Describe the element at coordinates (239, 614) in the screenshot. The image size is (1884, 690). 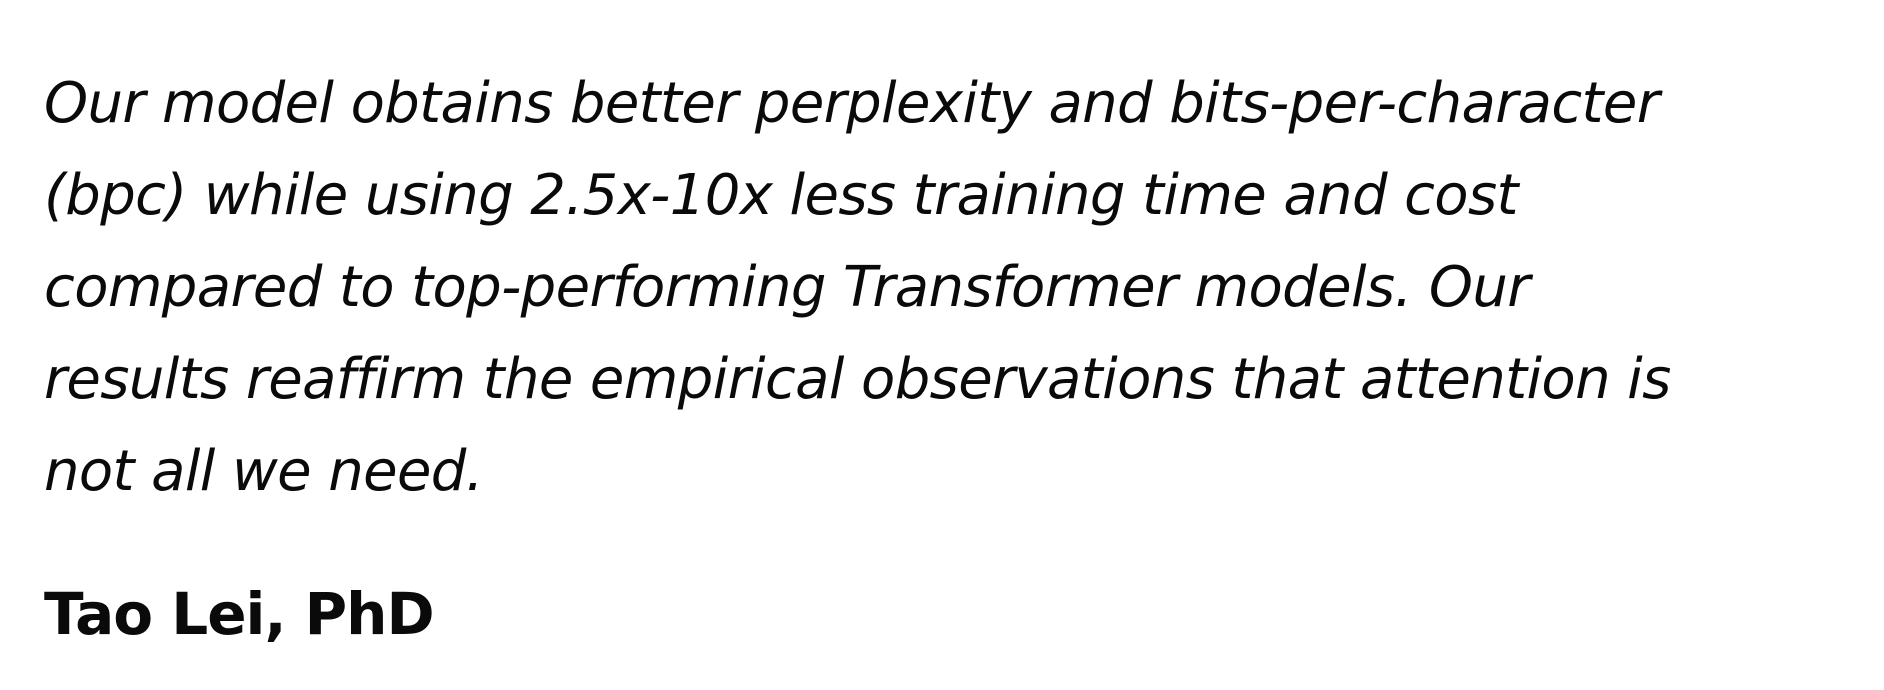
I see `quote-author: Tao Lei, PhD` at that location.